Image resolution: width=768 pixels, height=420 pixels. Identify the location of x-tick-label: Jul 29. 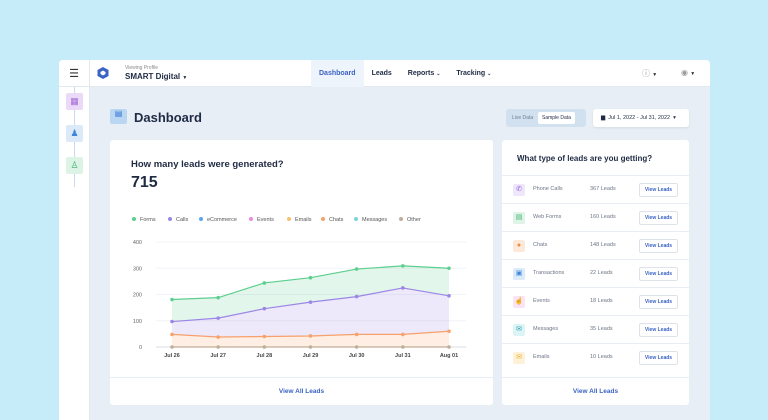
(311, 356).